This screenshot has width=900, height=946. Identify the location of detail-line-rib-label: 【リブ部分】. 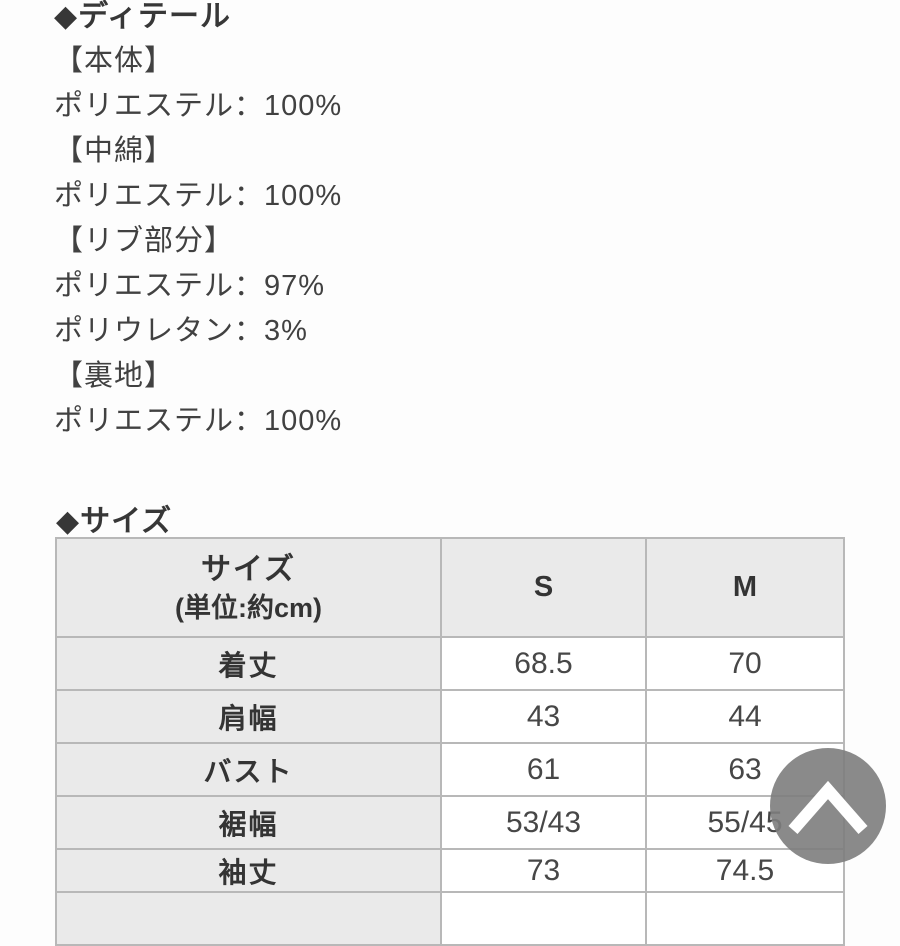
(144, 241).